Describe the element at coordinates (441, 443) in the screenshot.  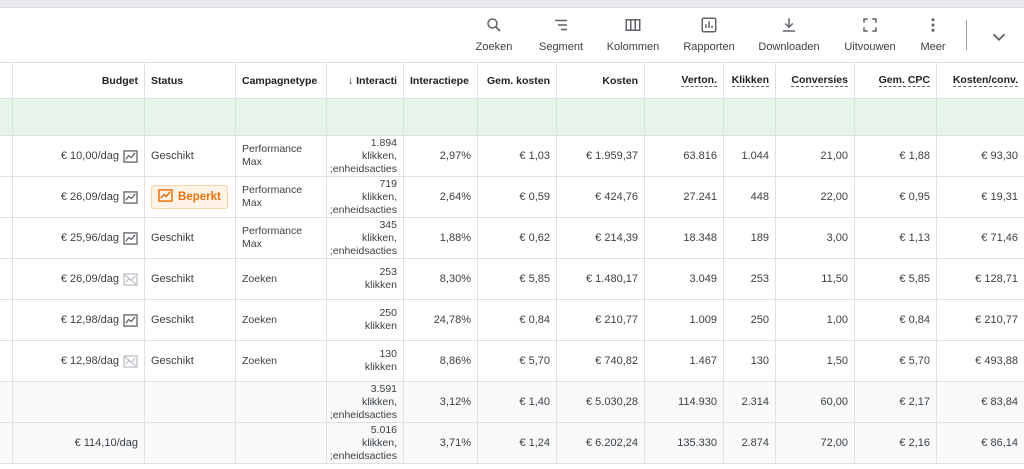
I see `interaction-rate-cell: 3,71%` at that location.